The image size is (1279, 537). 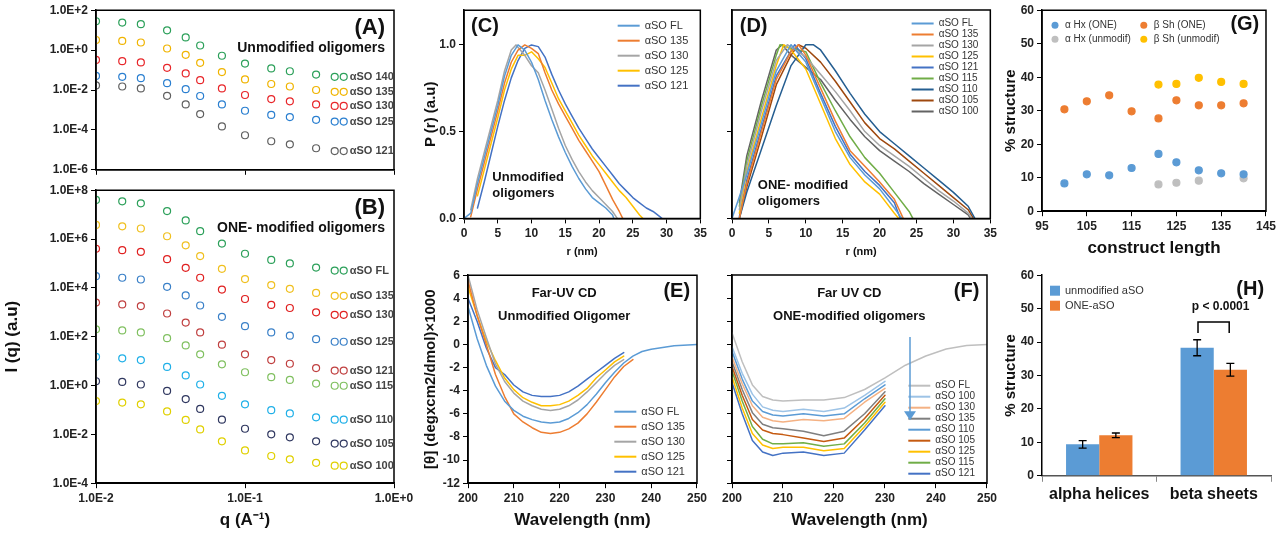 I want to click on y-tick-label: 30, so click(x=1027, y=374).